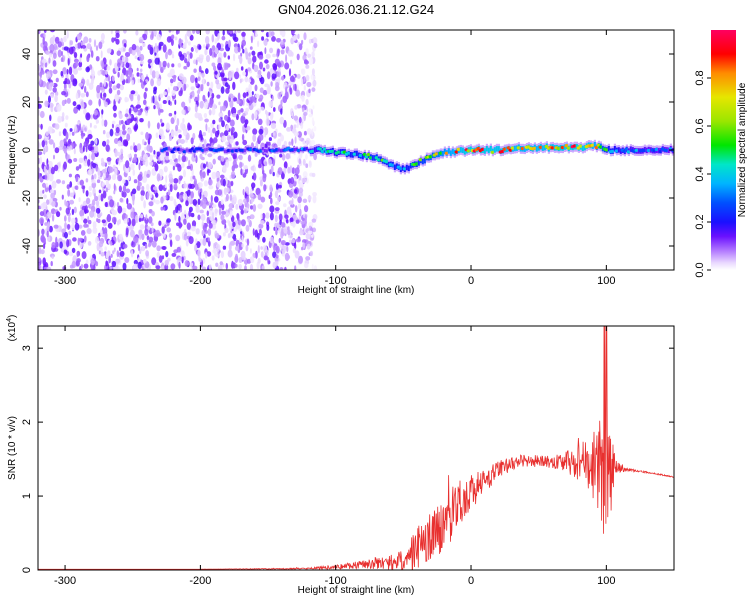 This screenshot has width=750, height=600. I want to click on x-tick-label: 0, so click(471, 581).